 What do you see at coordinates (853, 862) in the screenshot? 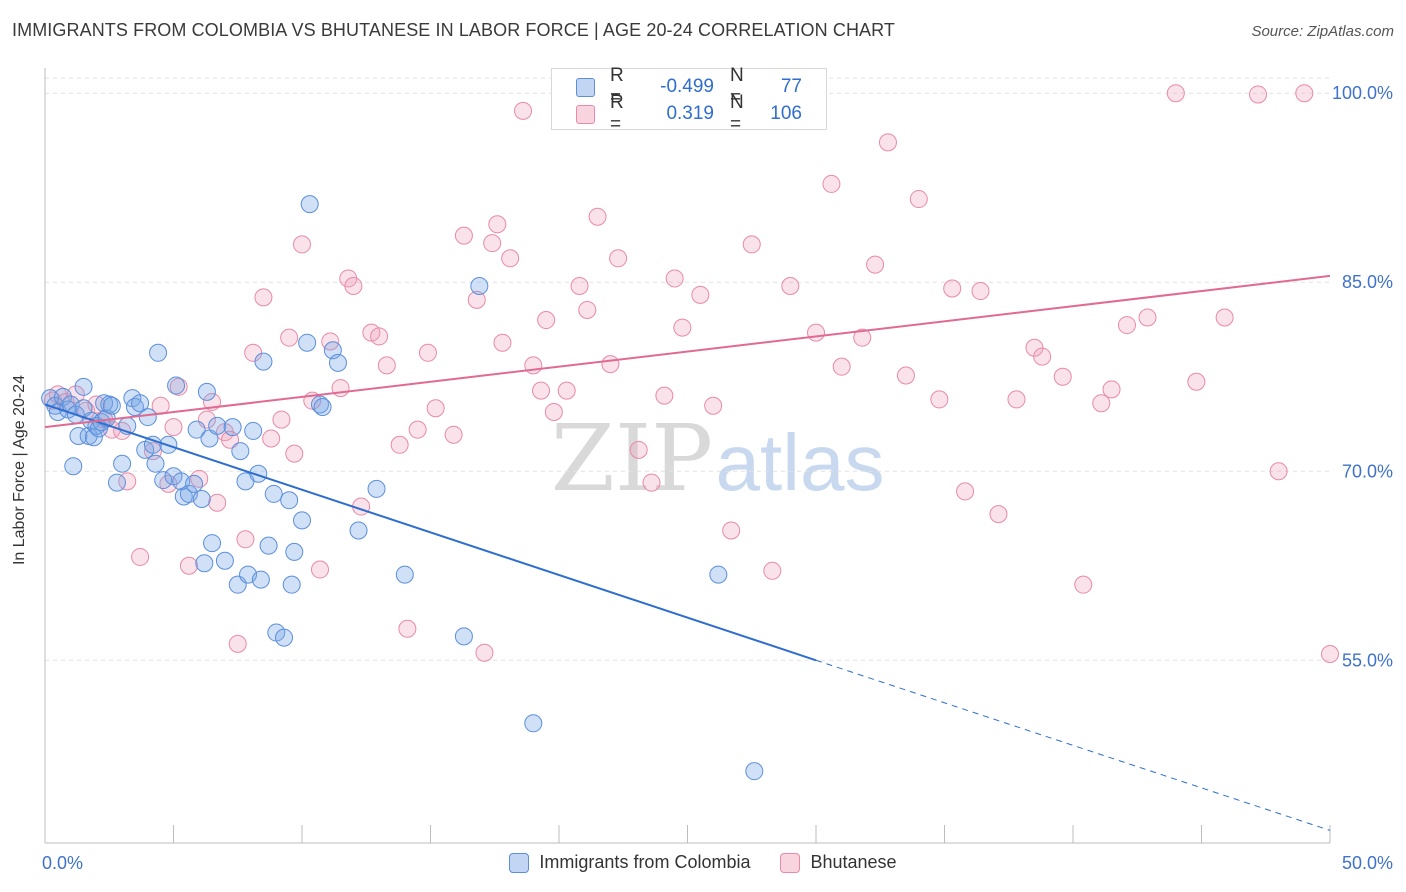
I see `legend-label-bhutanese: Bhutanese` at bounding box center [853, 862].